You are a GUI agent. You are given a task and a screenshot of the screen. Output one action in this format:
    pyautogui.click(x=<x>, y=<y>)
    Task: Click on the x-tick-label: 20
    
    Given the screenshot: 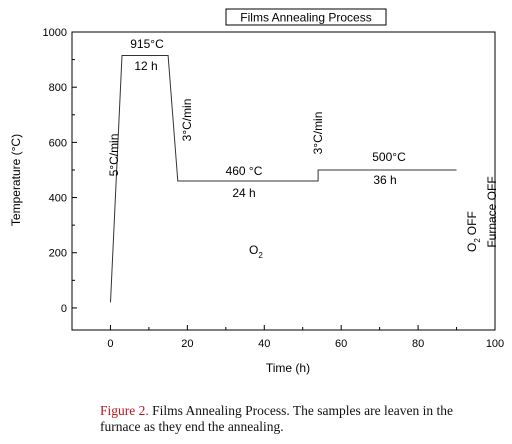 What is the action you would take?
    pyautogui.click(x=187, y=344)
    